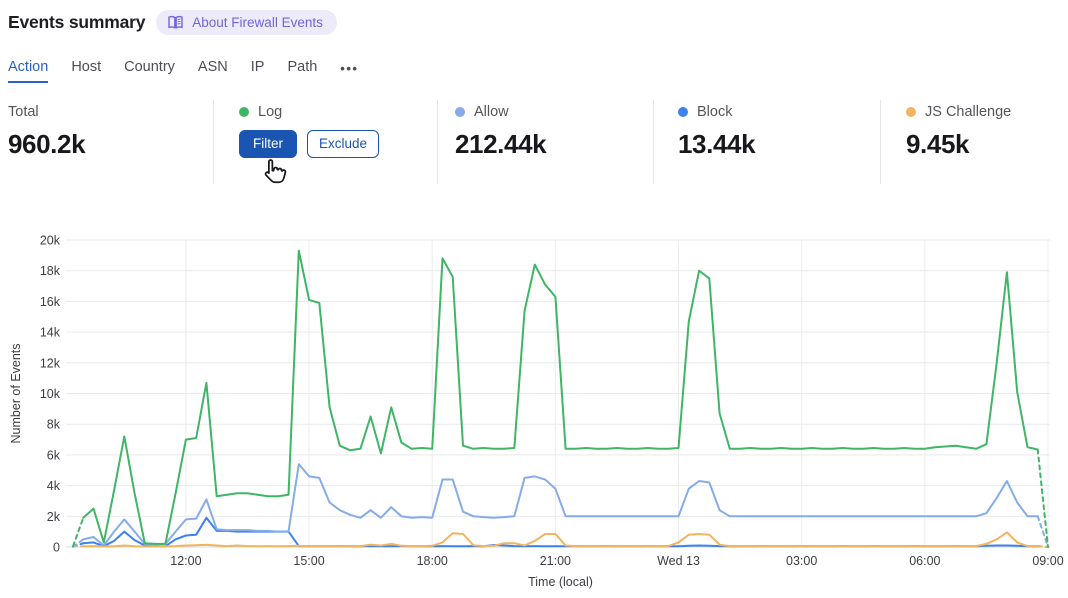 This screenshot has width=1068, height=598. I want to click on tab-ip: IP, so click(257, 67).